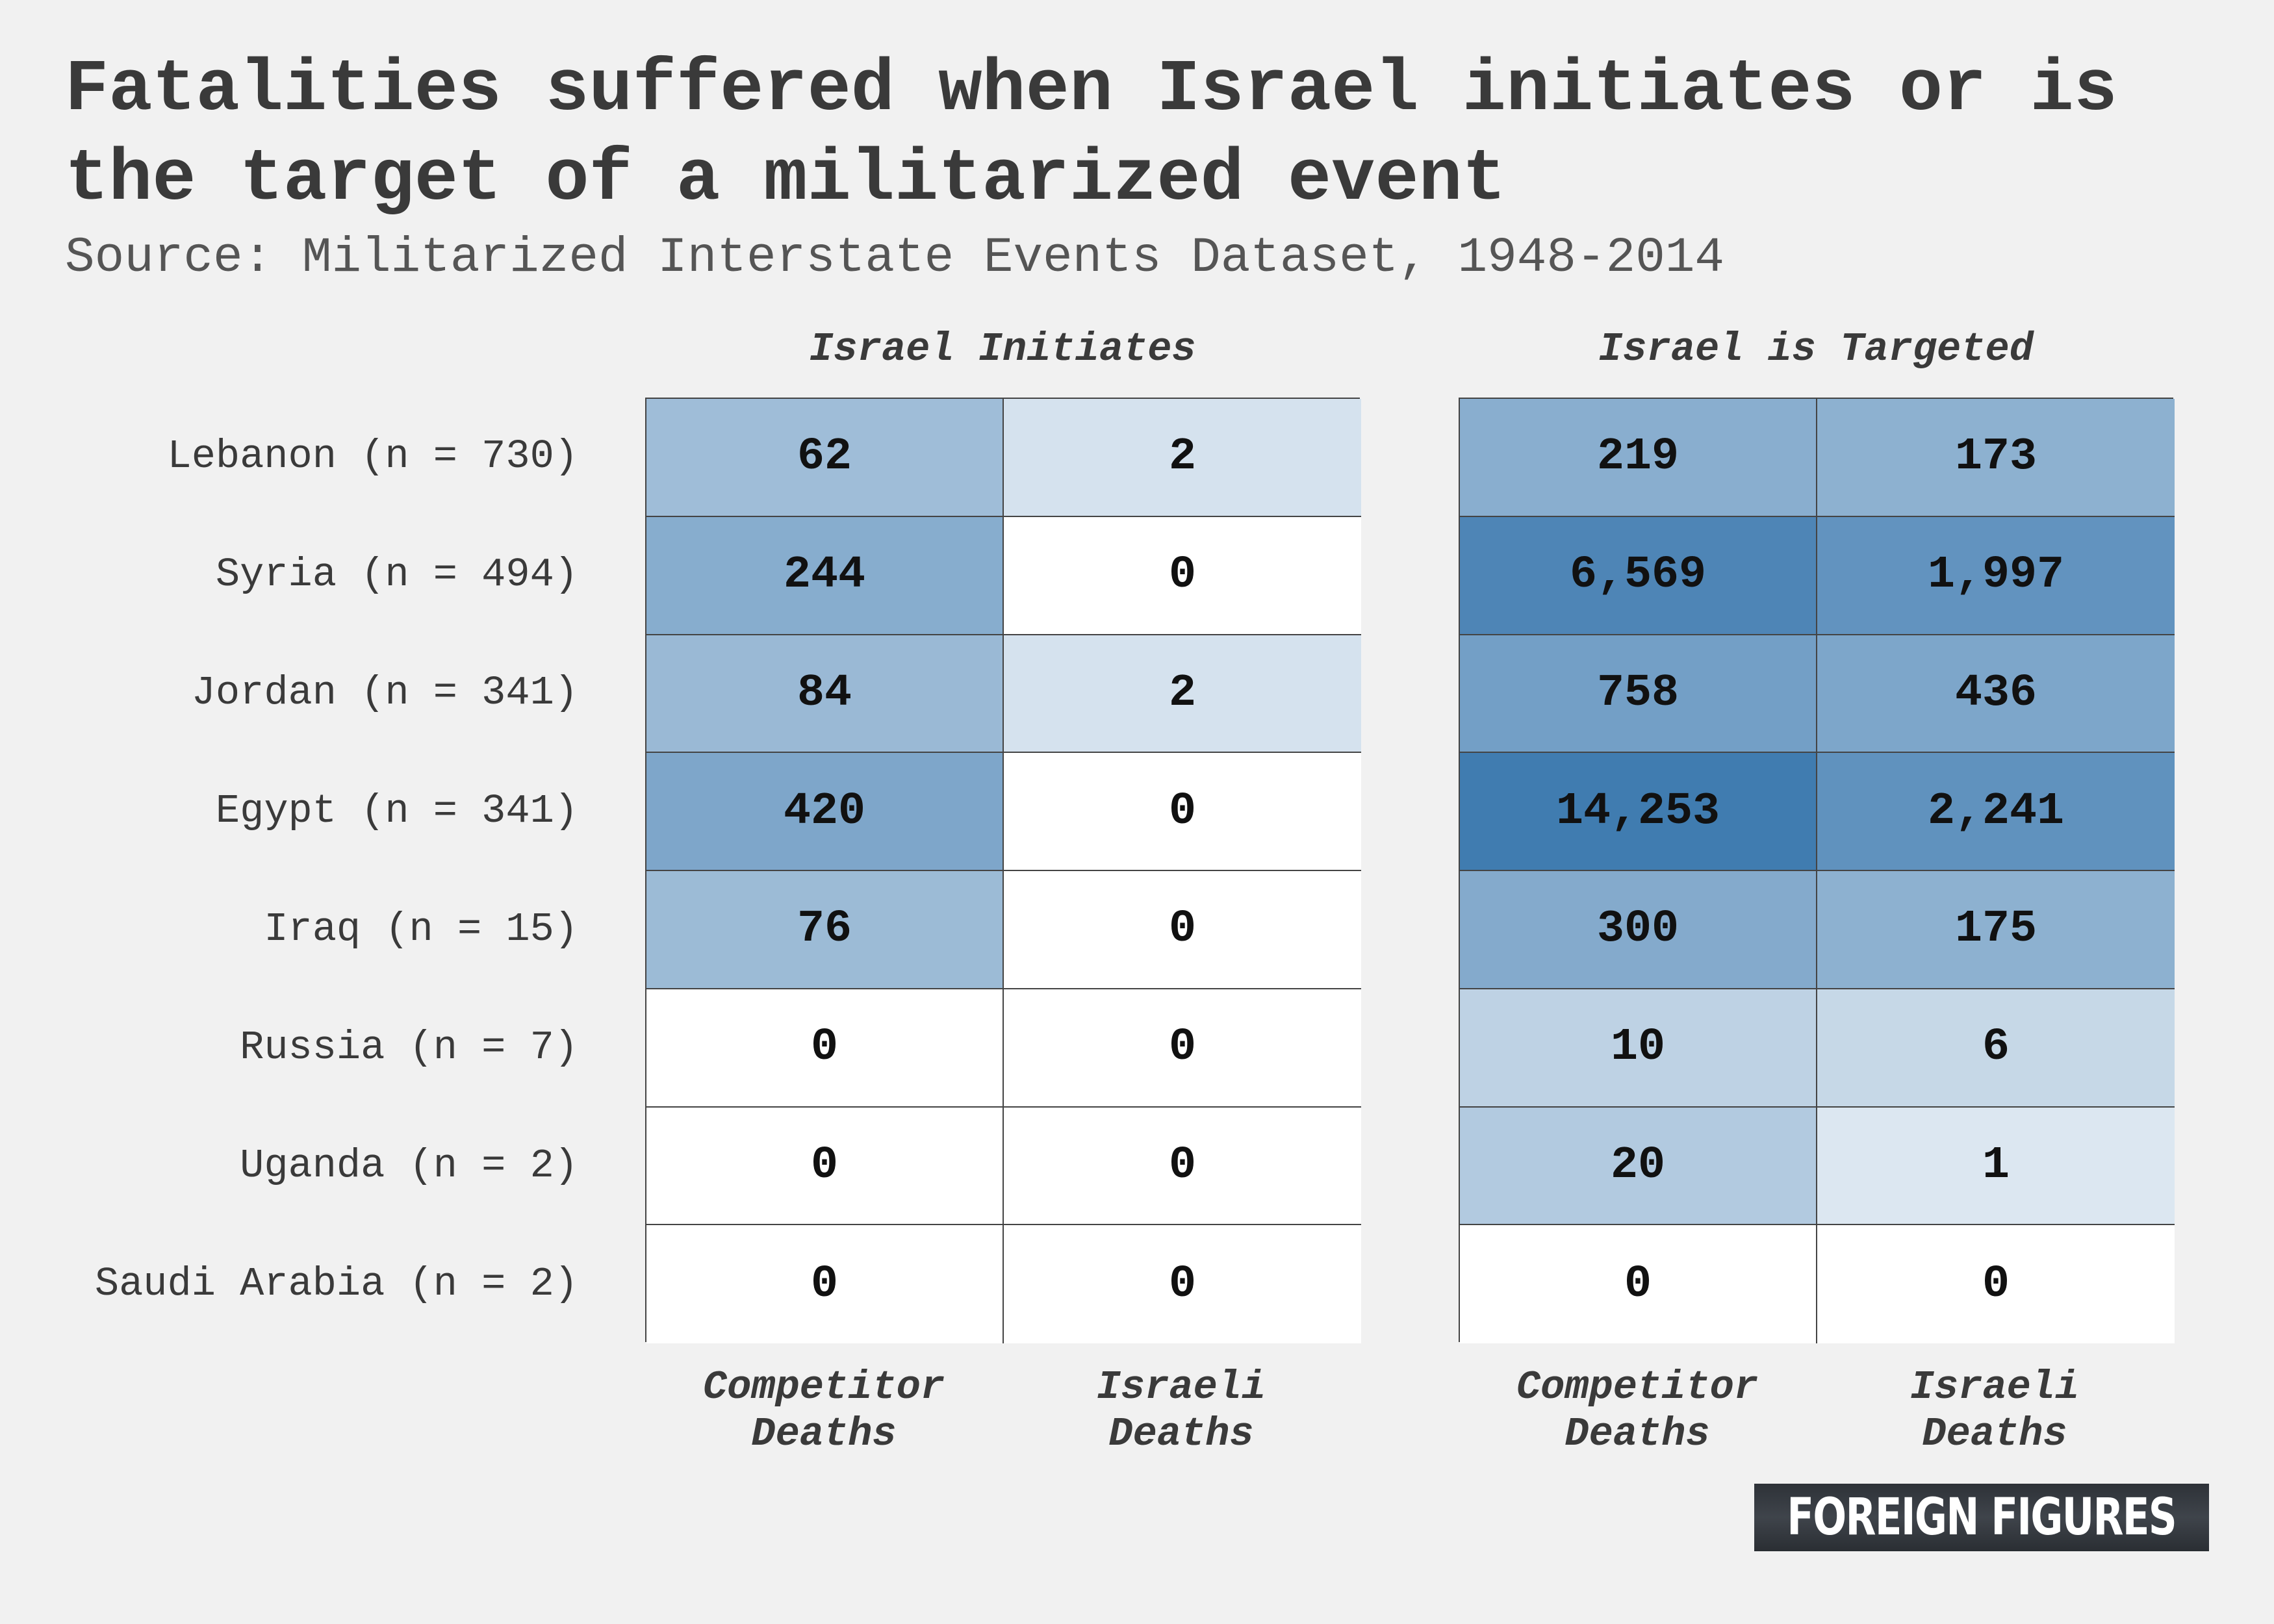  What do you see at coordinates (825, 694) in the screenshot?
I see `heatmap-cell: 84` at bounding box center [825, 694].